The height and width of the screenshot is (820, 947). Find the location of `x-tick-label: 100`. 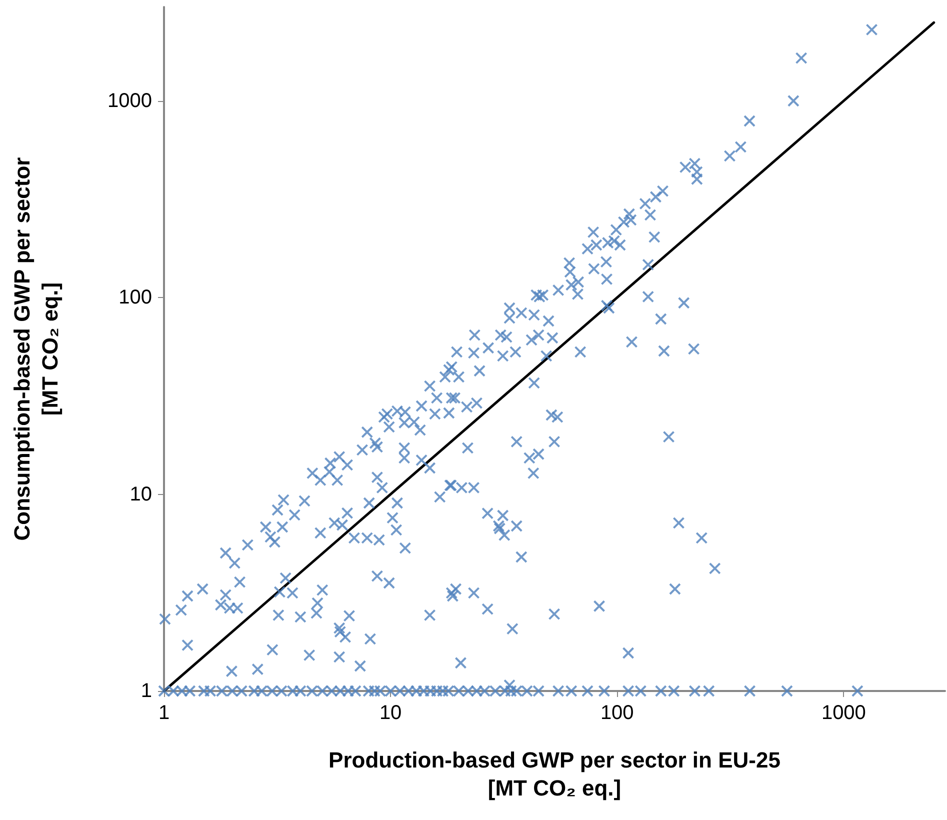

x-tick-label: 100 is located at coordinates (617, 713).